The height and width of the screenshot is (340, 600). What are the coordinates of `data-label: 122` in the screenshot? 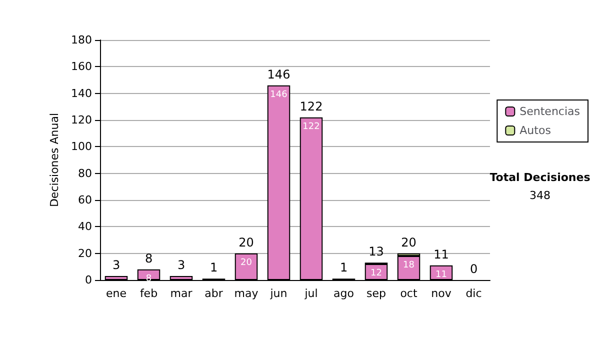 It's located at (311, 127).